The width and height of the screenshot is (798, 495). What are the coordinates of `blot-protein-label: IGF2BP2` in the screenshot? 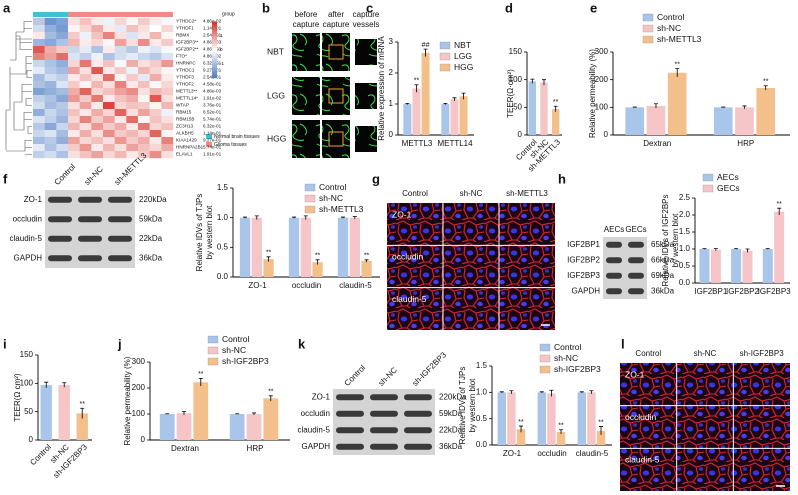 It's located at (583, 259).